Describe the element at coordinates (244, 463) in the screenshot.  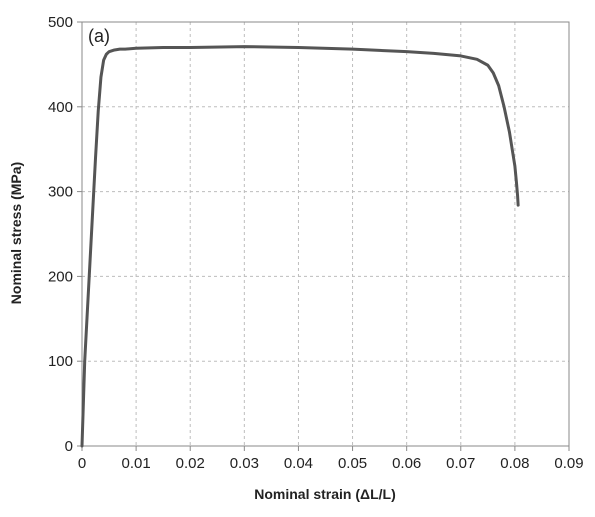
I see `x-tick-label: 0.03` at that location.